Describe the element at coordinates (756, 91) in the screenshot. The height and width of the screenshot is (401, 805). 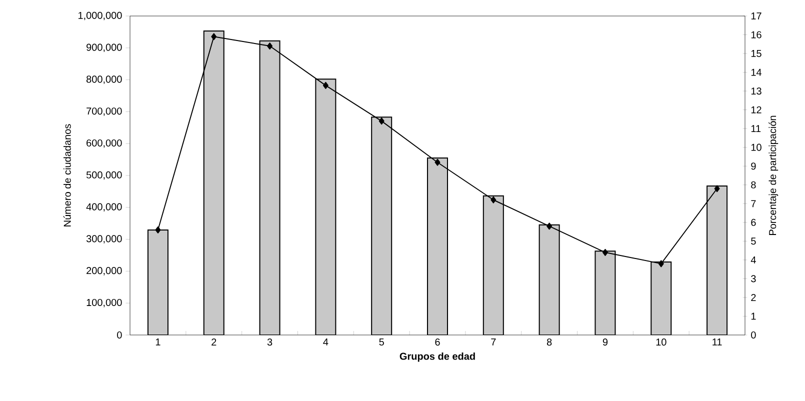
I see `y2-tick-label: 13` at that location.